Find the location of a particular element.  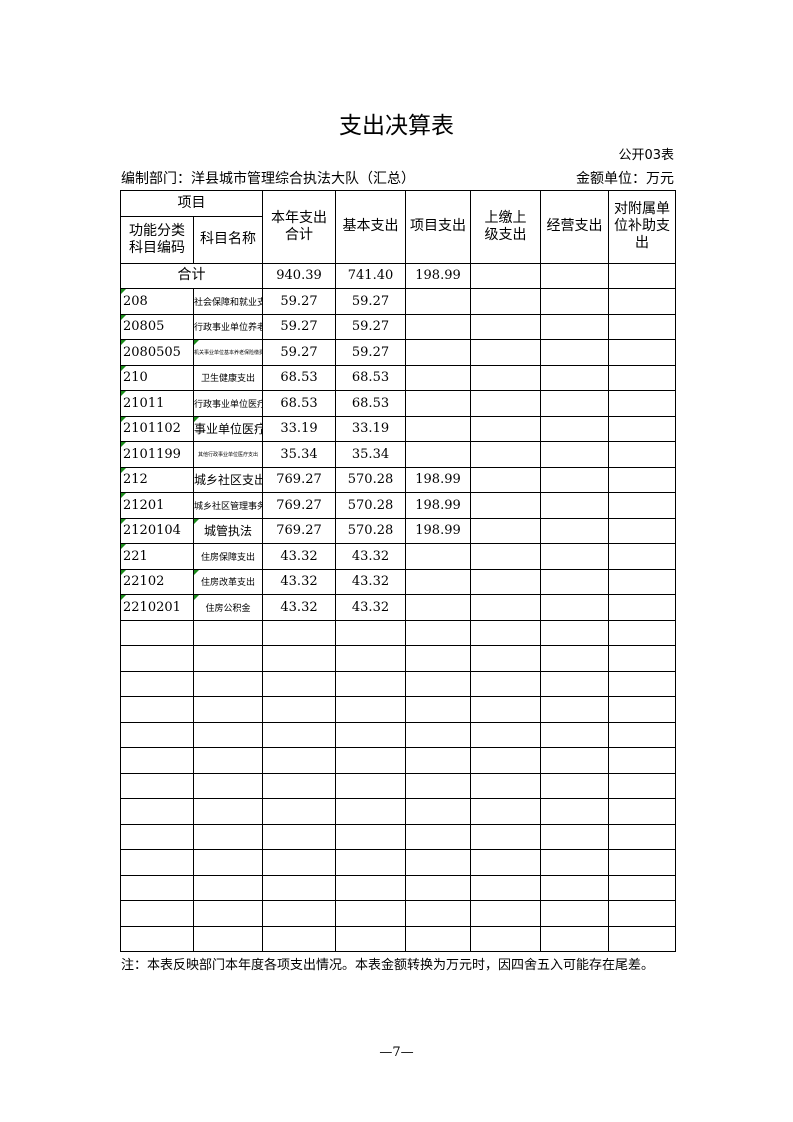

table-row: 208 社会保障和就业支出 59.27 59.27 is located at coordinates (398, 301).